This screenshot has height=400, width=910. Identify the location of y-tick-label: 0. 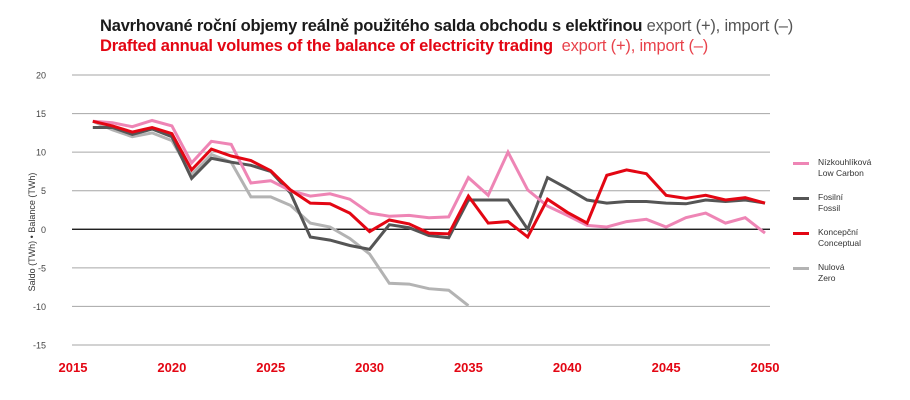
(43, 230).